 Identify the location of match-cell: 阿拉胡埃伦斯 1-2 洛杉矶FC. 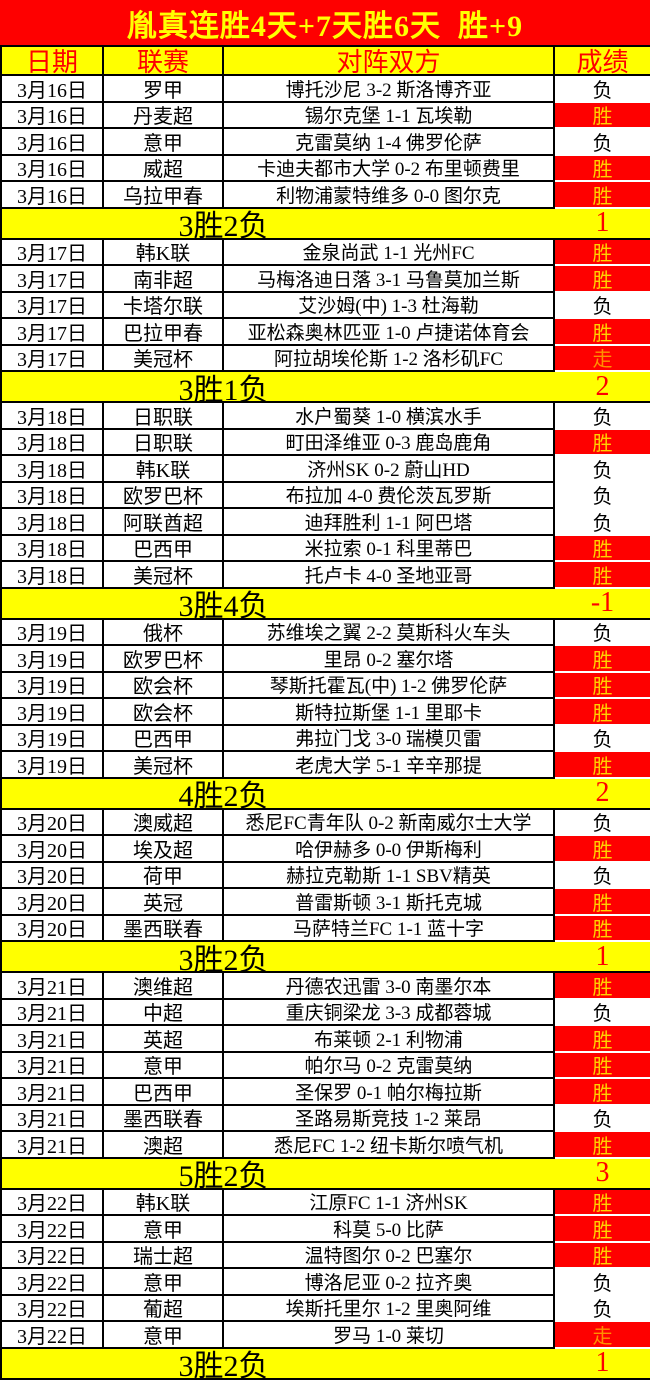
(389, 358).